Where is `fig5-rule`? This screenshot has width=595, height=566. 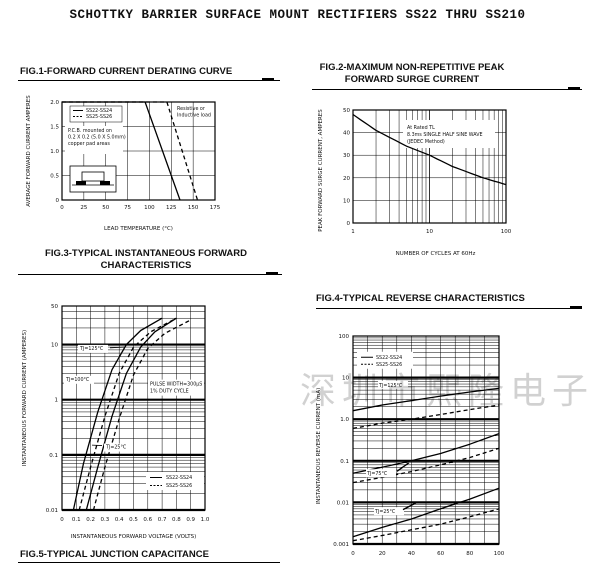 fig5-rule is located at coordinates (149, 562).